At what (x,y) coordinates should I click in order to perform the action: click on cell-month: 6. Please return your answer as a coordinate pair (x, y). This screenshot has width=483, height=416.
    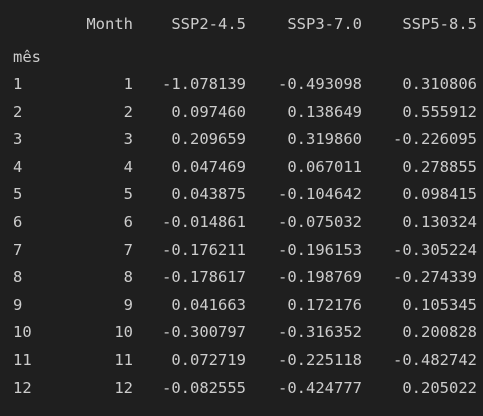
    Looking at the image, I should click on (128, 222).